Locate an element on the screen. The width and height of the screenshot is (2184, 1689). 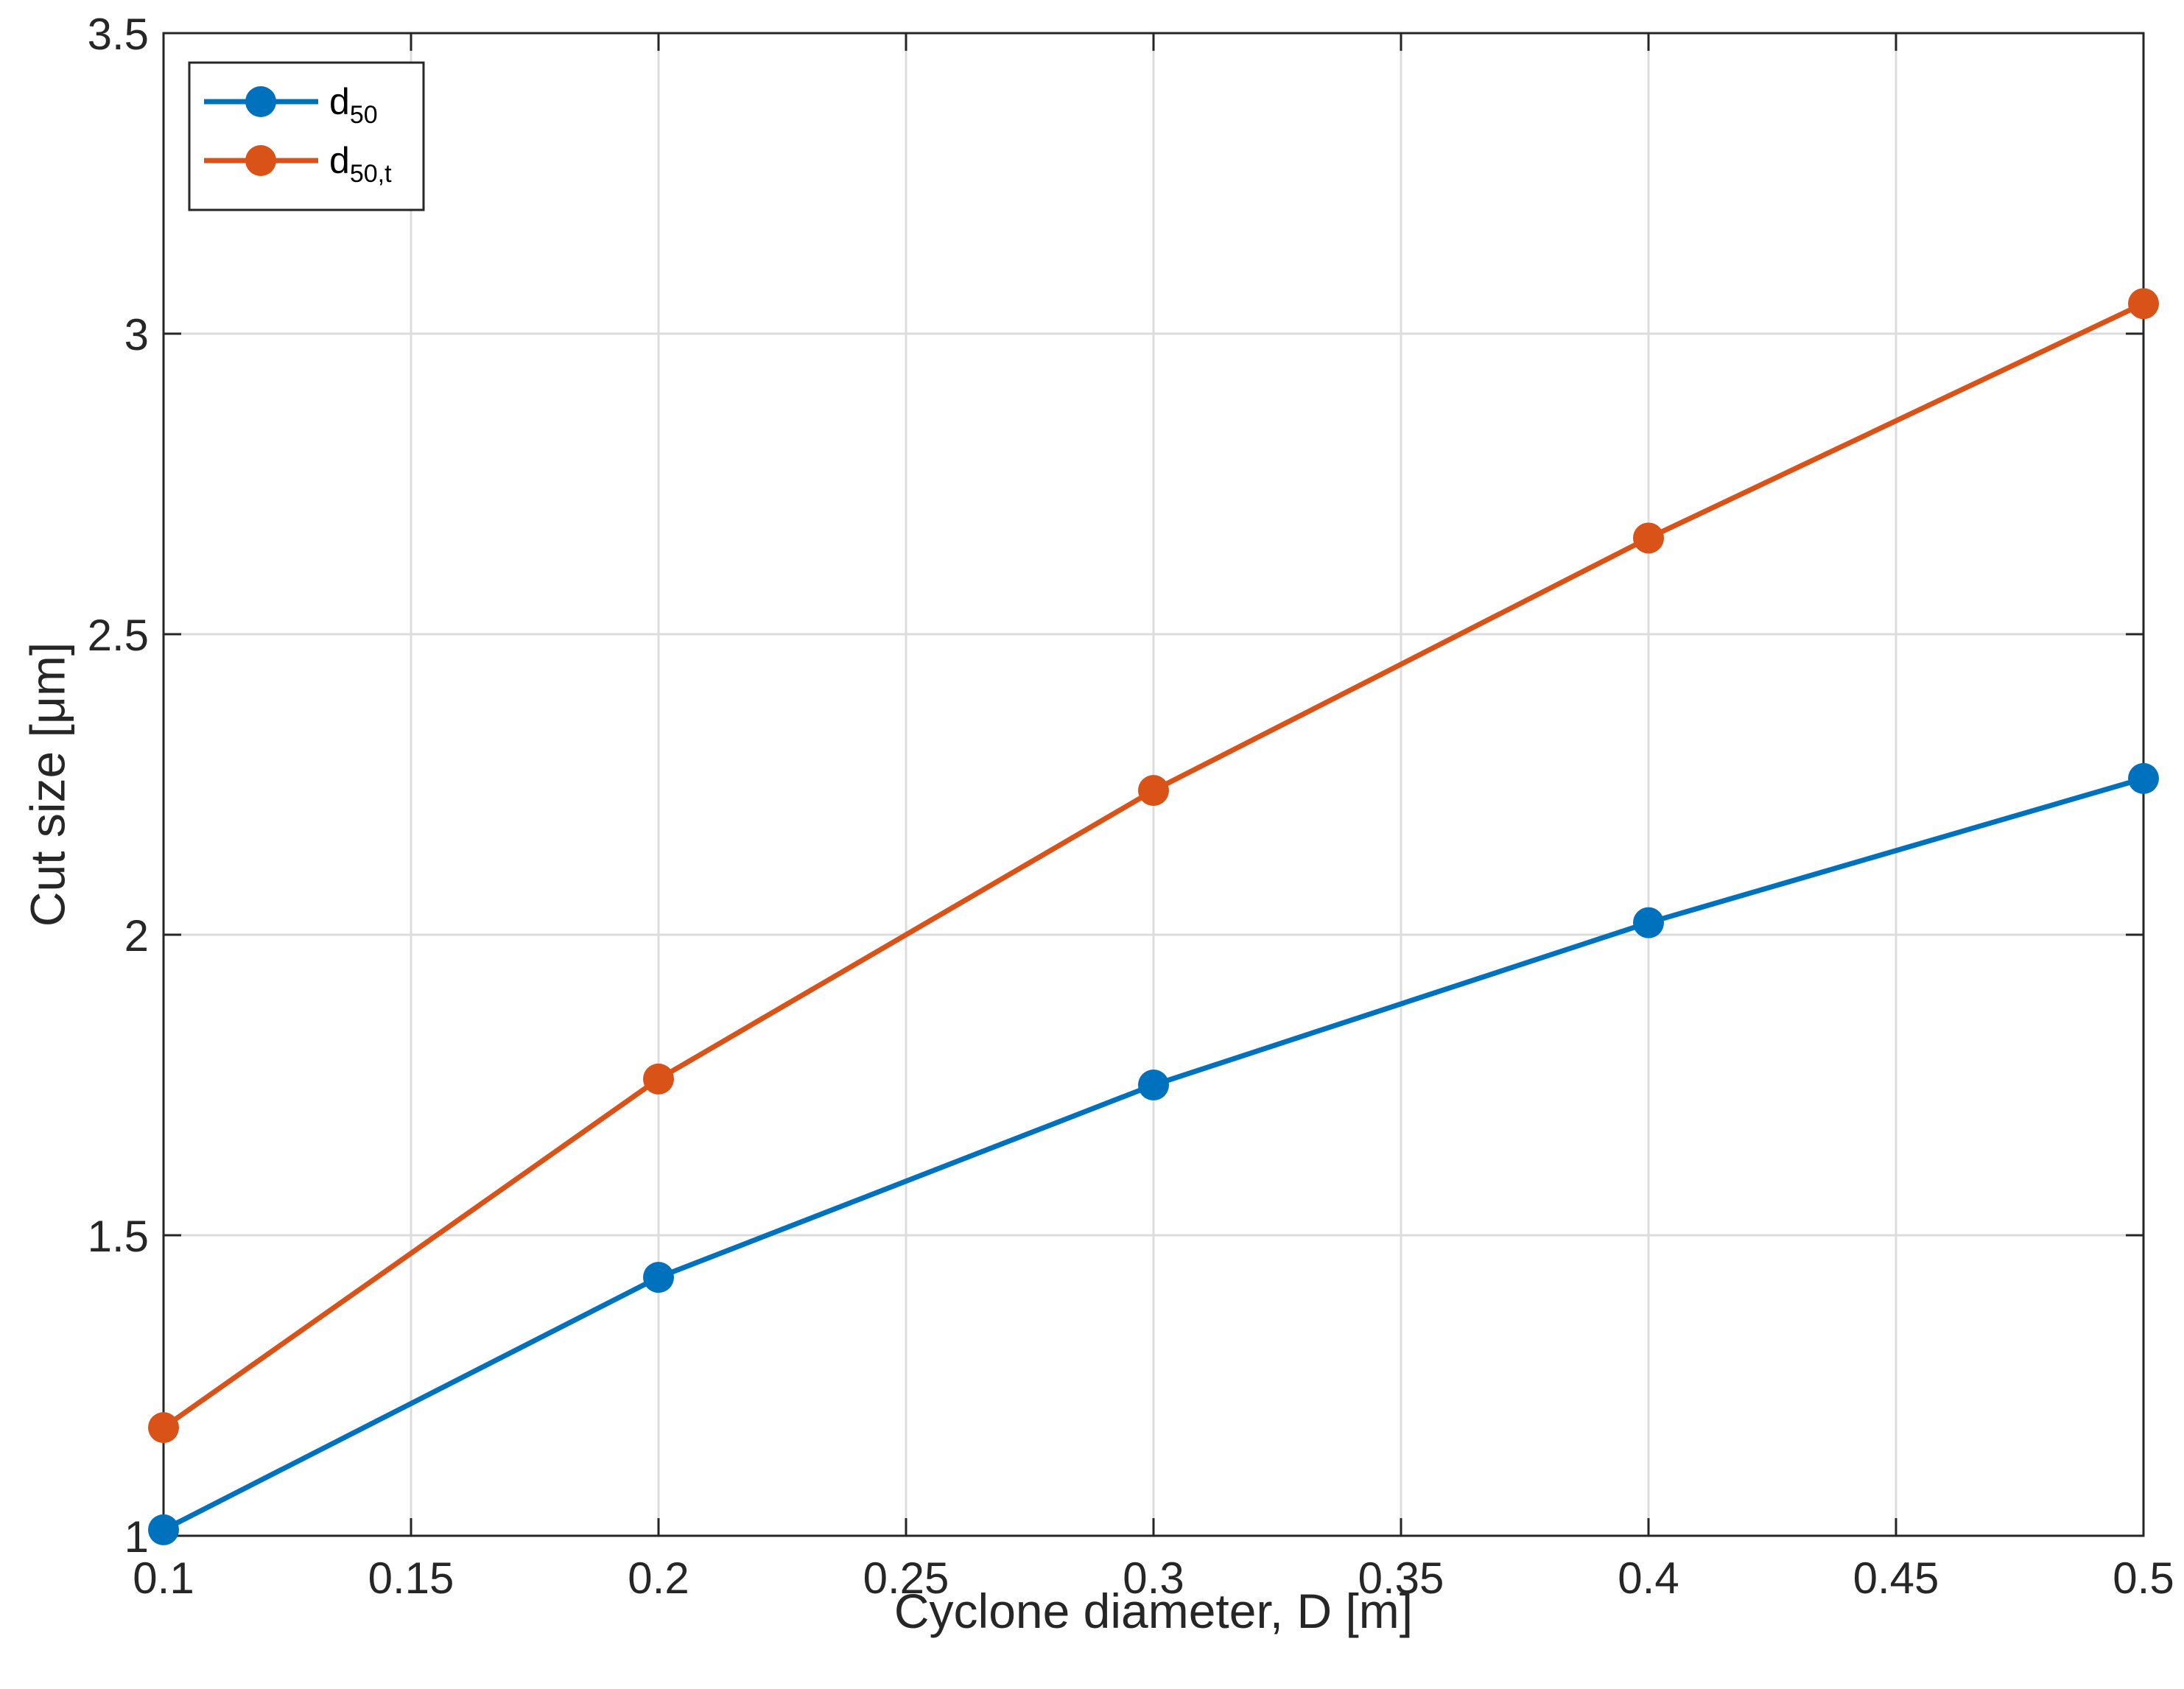
legend-label: d50,t is located at coordinates (361, 164).